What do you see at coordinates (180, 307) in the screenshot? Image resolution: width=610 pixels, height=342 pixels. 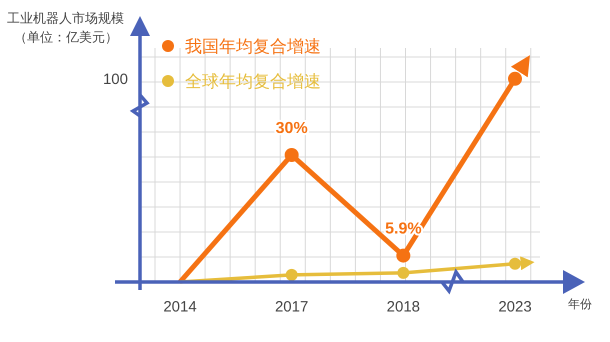 I see `x-tick-label: 2014` at bounding box center [180, 307].